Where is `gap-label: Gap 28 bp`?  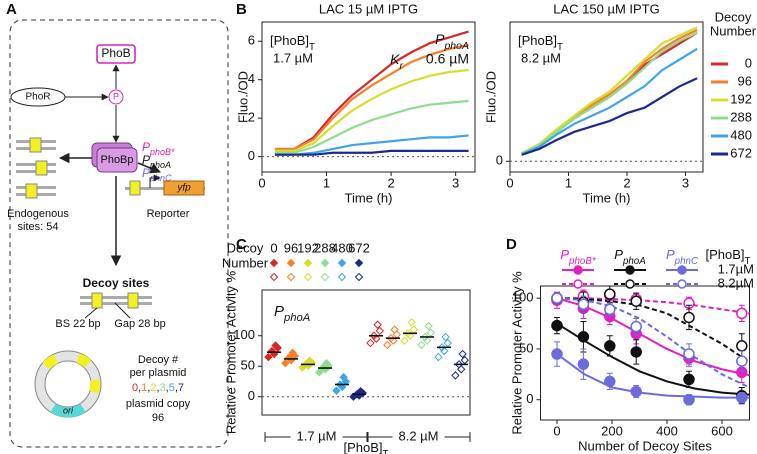
gap-label: Gap 28 bp is located at coordinates (139, 324).